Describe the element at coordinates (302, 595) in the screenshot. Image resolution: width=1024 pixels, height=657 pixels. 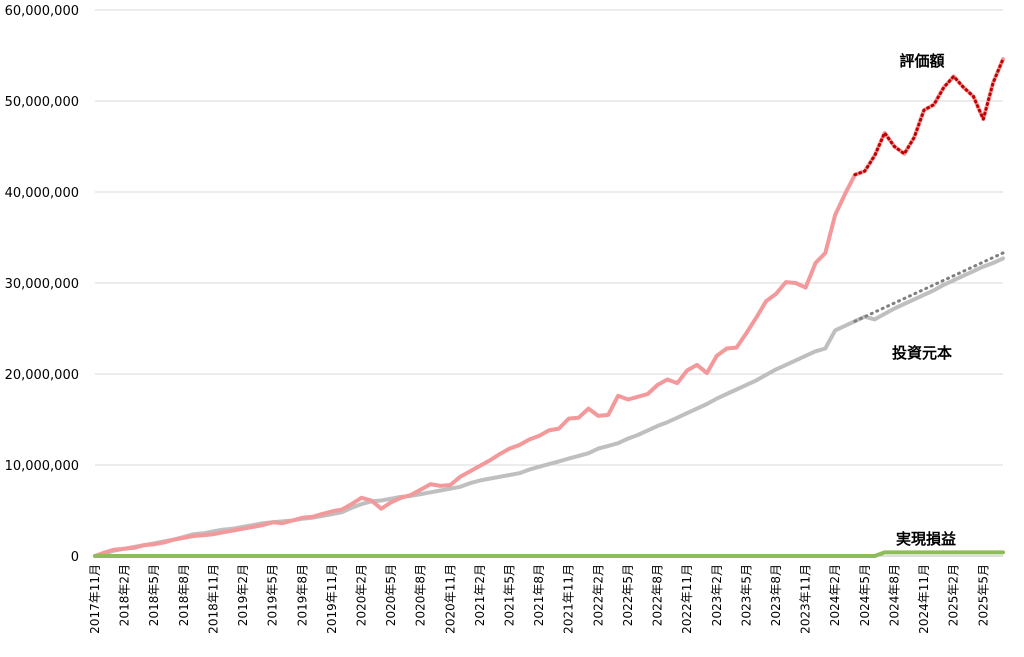
I see `x-tick-label: 2019年8月` at that location.